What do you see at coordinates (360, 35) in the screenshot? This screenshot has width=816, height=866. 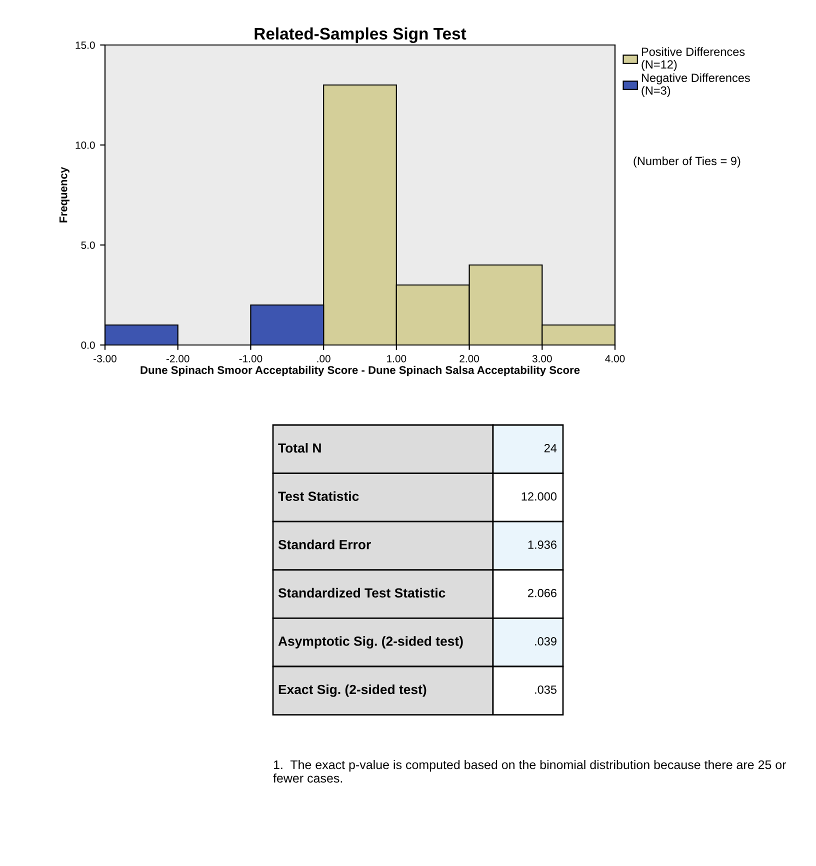 I see `chart-title: Related-Samples Sign Test` at bounding box center [360, 35].